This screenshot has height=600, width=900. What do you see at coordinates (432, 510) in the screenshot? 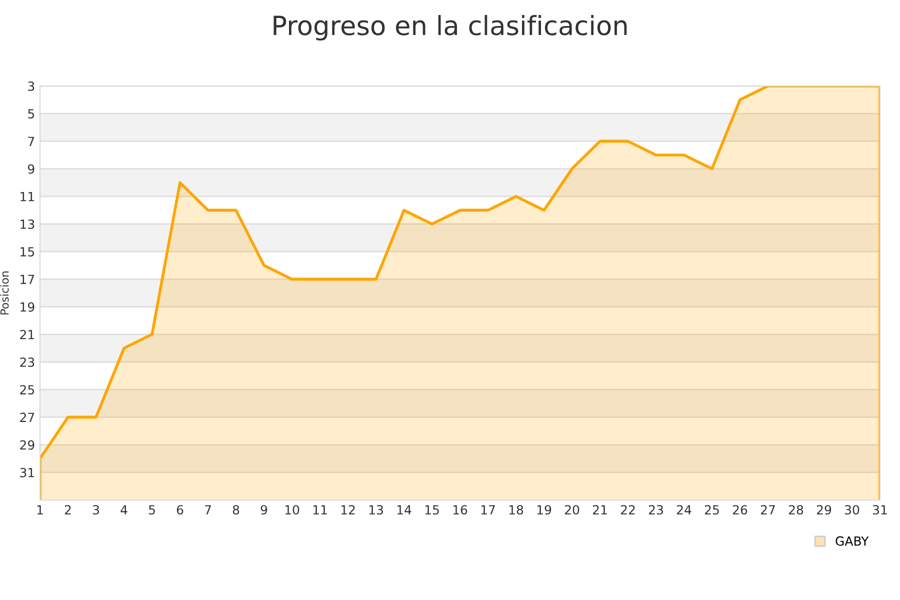
I see `x-tick-label: 15` at bounding box center [432, 510].